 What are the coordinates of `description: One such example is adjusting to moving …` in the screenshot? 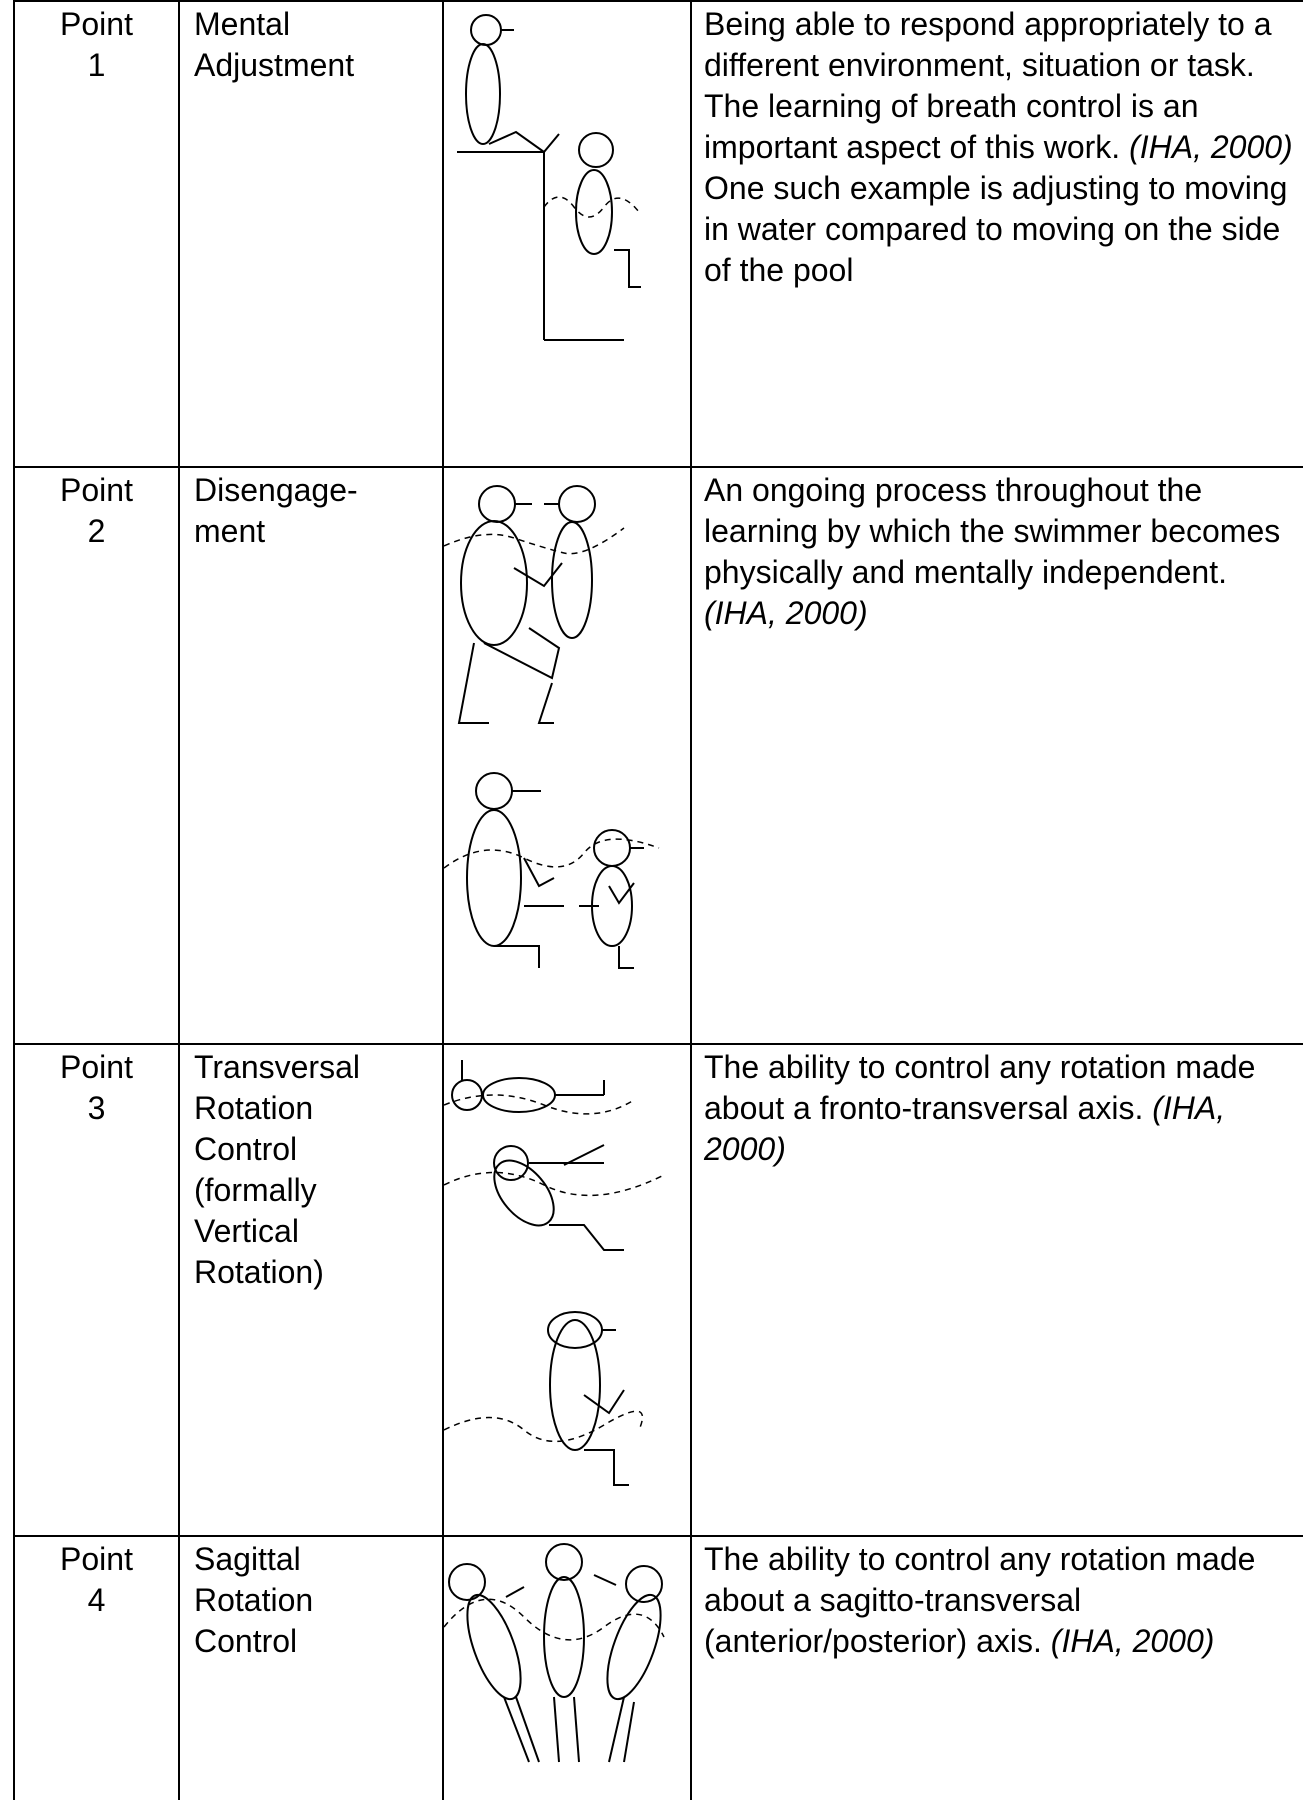 It's located at (1003, 229).